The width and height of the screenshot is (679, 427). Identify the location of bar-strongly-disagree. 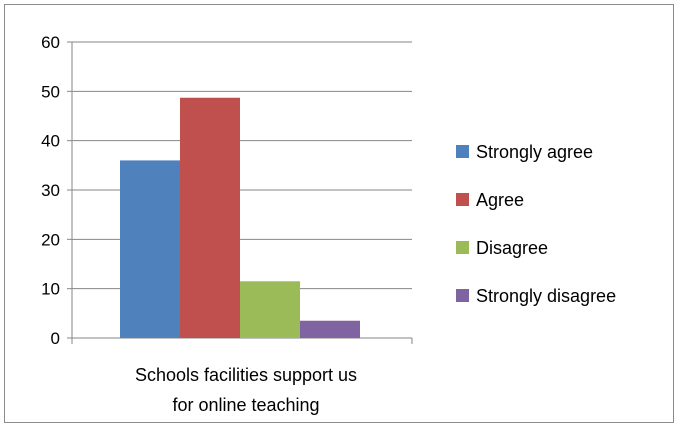
(330, 329).